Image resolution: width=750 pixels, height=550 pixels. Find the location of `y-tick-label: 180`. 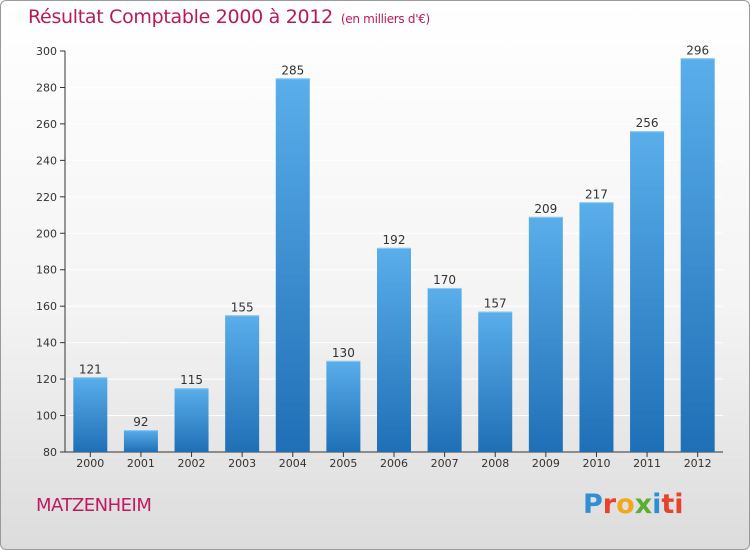

y-tick-label: 180 is located at coordinates (46, 270).